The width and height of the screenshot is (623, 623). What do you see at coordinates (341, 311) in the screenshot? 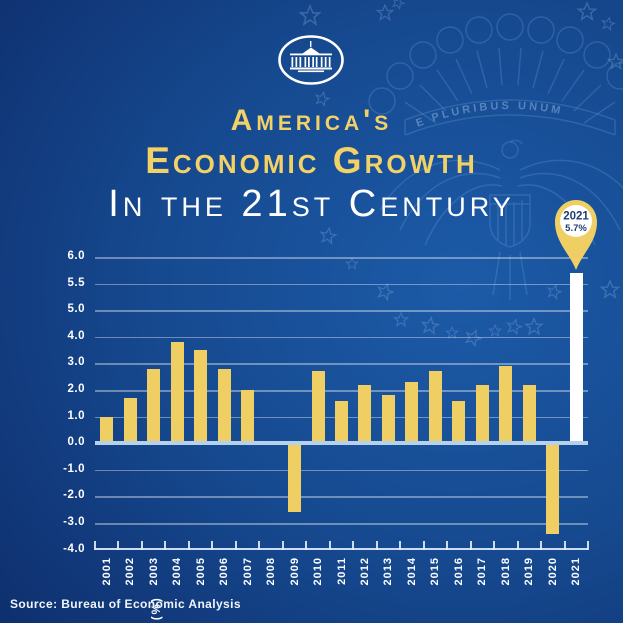
I see `gridline-5.0` at bounding box center [341, 311].